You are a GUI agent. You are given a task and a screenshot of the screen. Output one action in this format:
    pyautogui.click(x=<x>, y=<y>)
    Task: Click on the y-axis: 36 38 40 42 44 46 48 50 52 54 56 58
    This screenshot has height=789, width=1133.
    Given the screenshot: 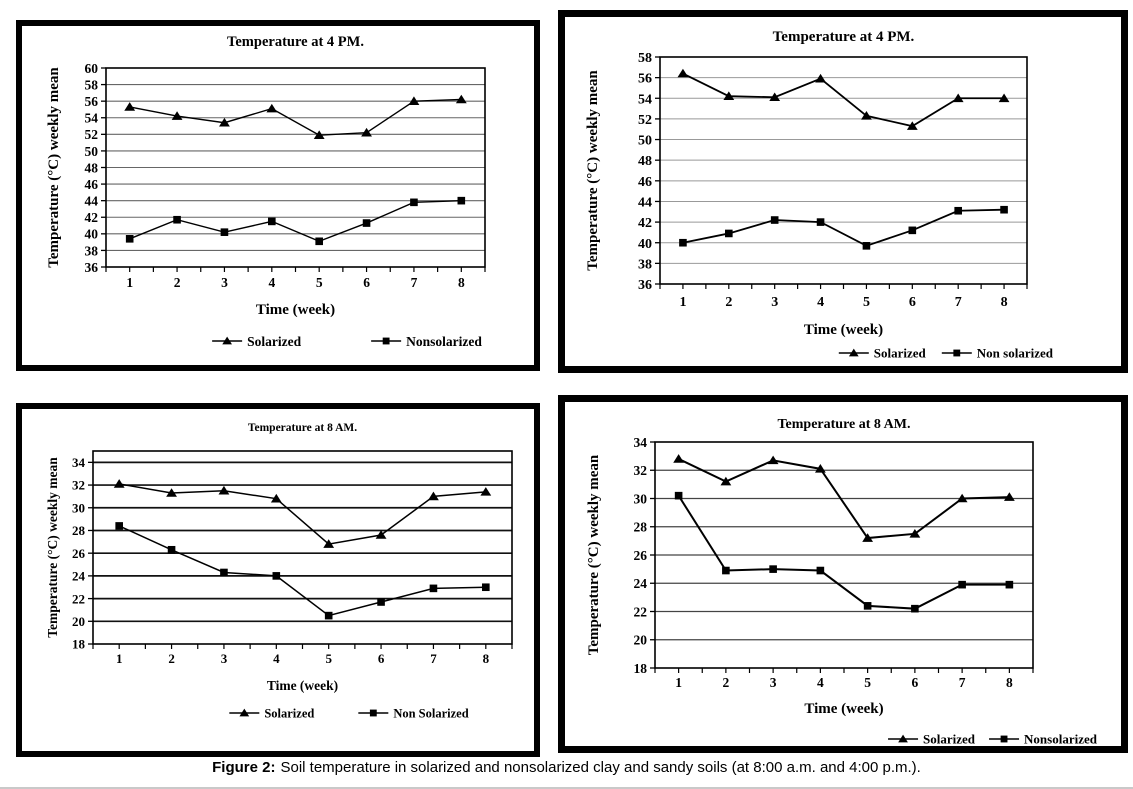 What is the action you would take?
    pyautogui.click(x=649, y=172)
    